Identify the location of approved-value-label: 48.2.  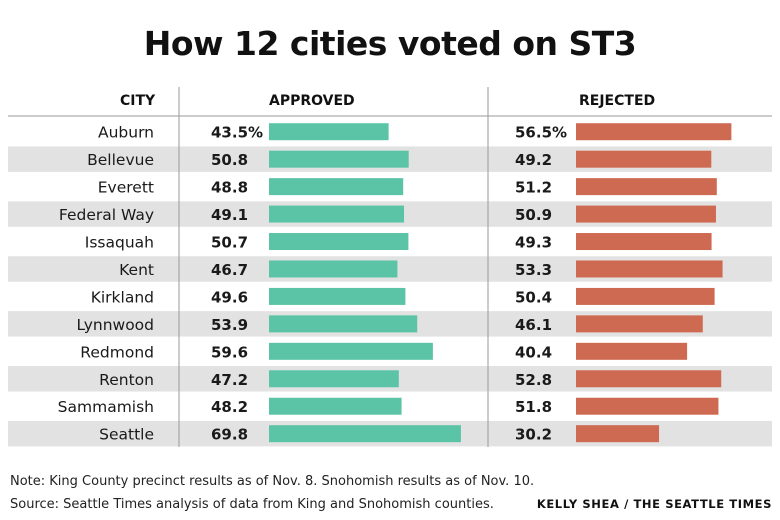
(229, 407).